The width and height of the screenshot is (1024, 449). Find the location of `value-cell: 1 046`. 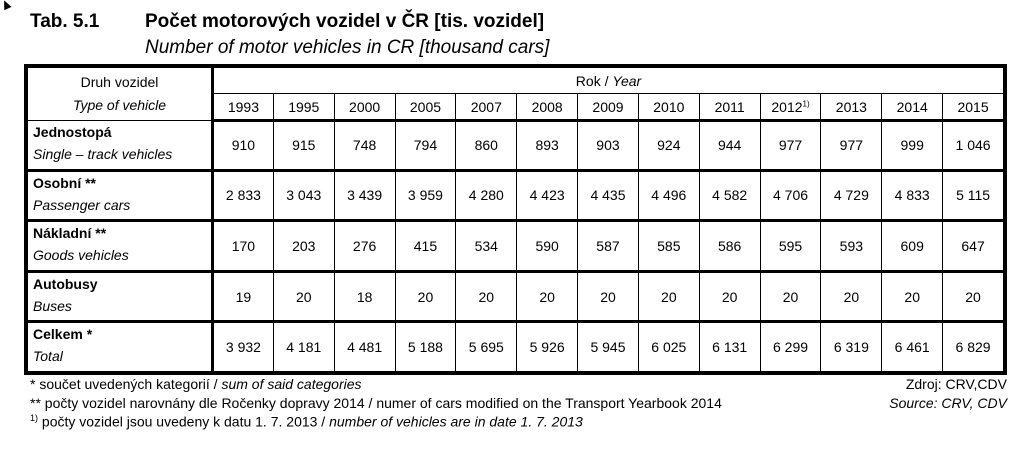

value-cell: 1 046 is located at coordinates (973, 146).